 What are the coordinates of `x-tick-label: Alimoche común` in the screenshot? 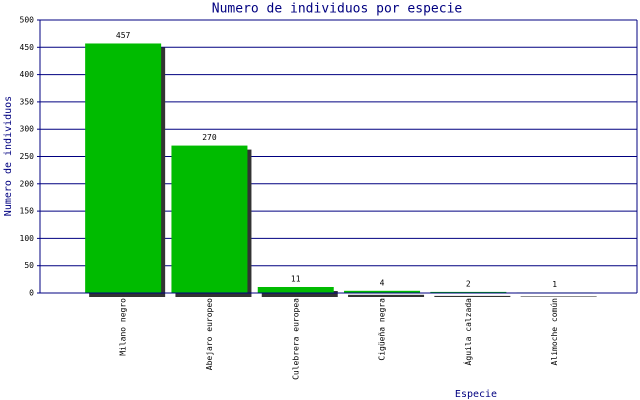 It's located at (554, 332).